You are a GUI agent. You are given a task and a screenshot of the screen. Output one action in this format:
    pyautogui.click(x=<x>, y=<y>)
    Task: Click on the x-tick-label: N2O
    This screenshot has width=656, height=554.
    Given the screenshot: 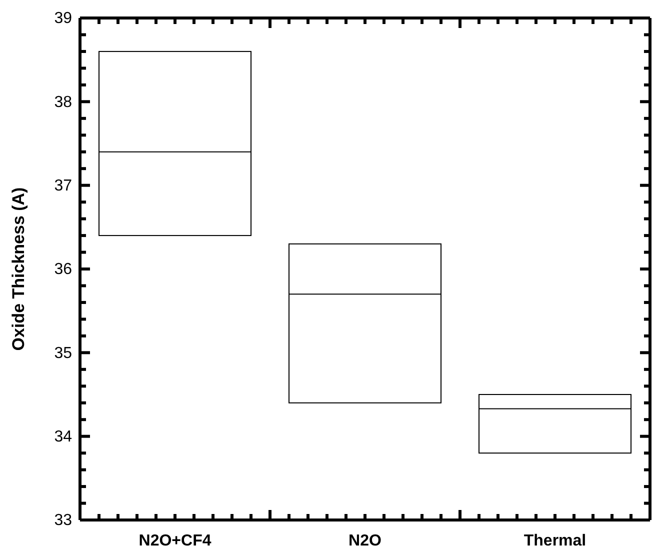 What is the action you would take?
    pyautogui.click(x=365, y=541)
    